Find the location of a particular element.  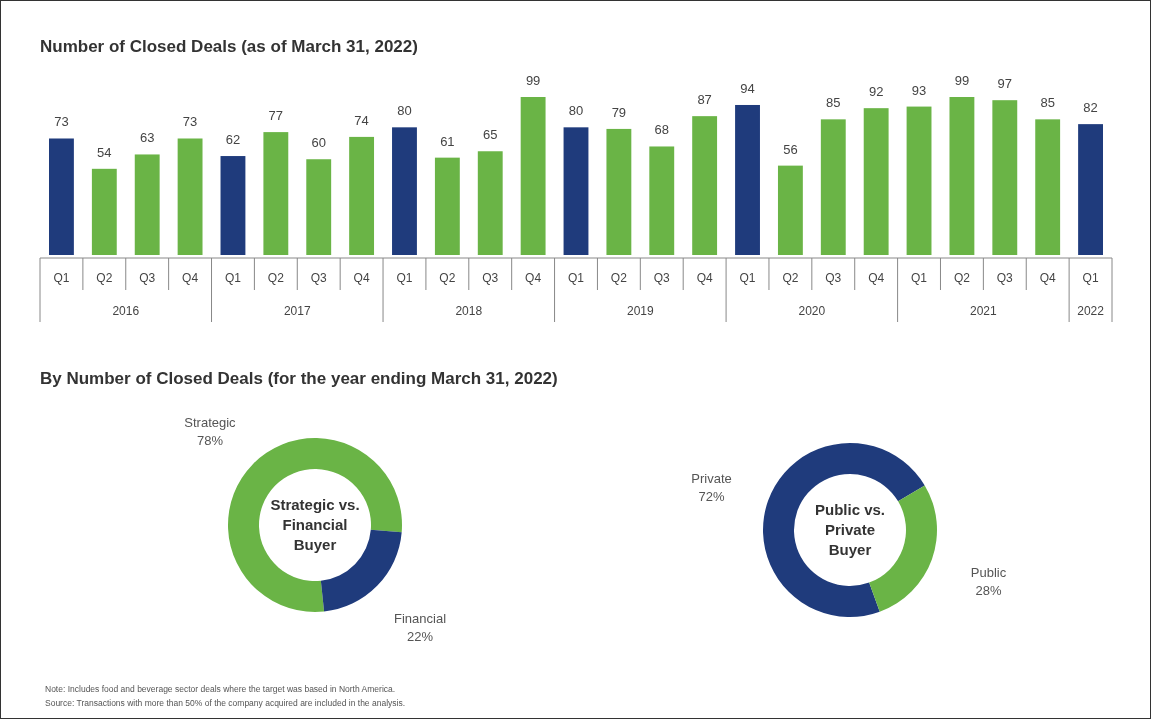

data-label: 94 is located at coordinates (747, 88).